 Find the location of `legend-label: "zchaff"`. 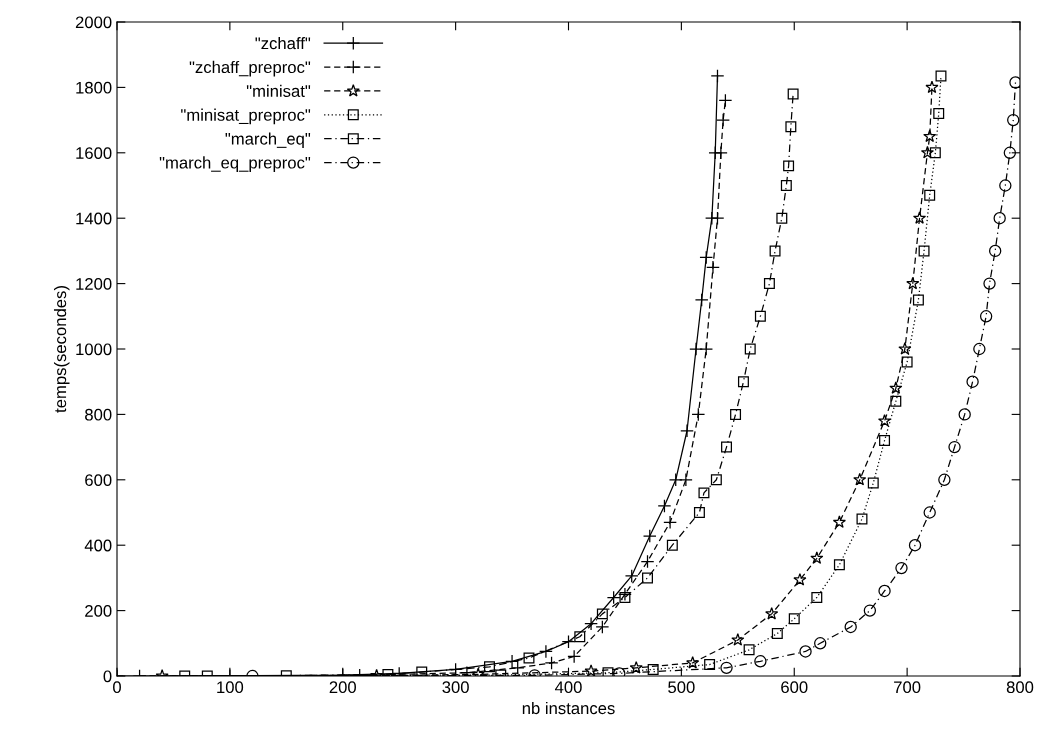

legend-label: "zchaff" is located at coordinates (283, 43).